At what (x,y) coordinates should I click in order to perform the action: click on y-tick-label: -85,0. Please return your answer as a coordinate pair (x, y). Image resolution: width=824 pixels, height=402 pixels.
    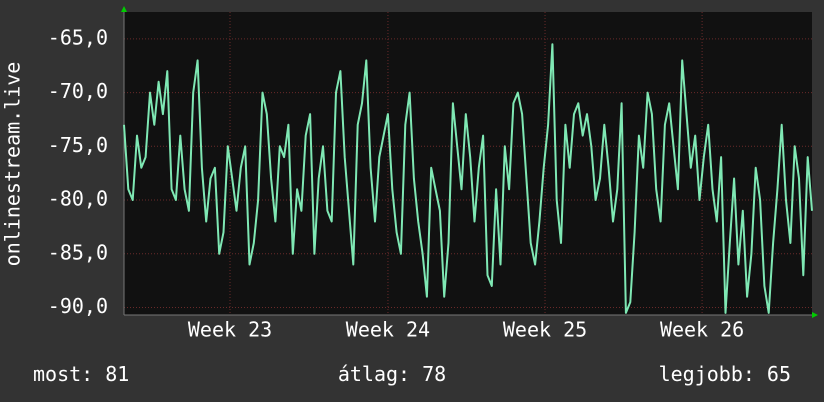
    Looking at the image, I should click on (78, 252).